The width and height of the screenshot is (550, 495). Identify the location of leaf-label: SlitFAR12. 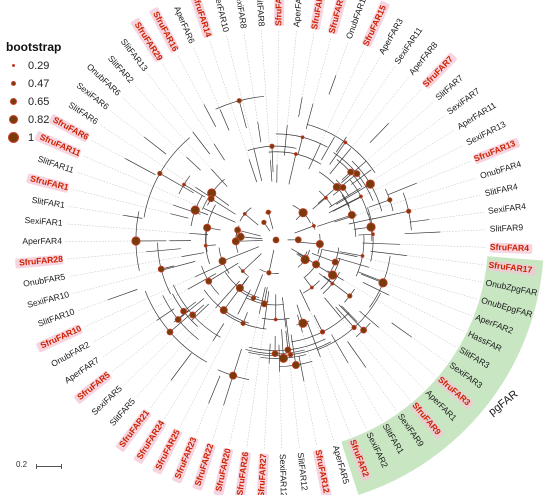
(303, 471).